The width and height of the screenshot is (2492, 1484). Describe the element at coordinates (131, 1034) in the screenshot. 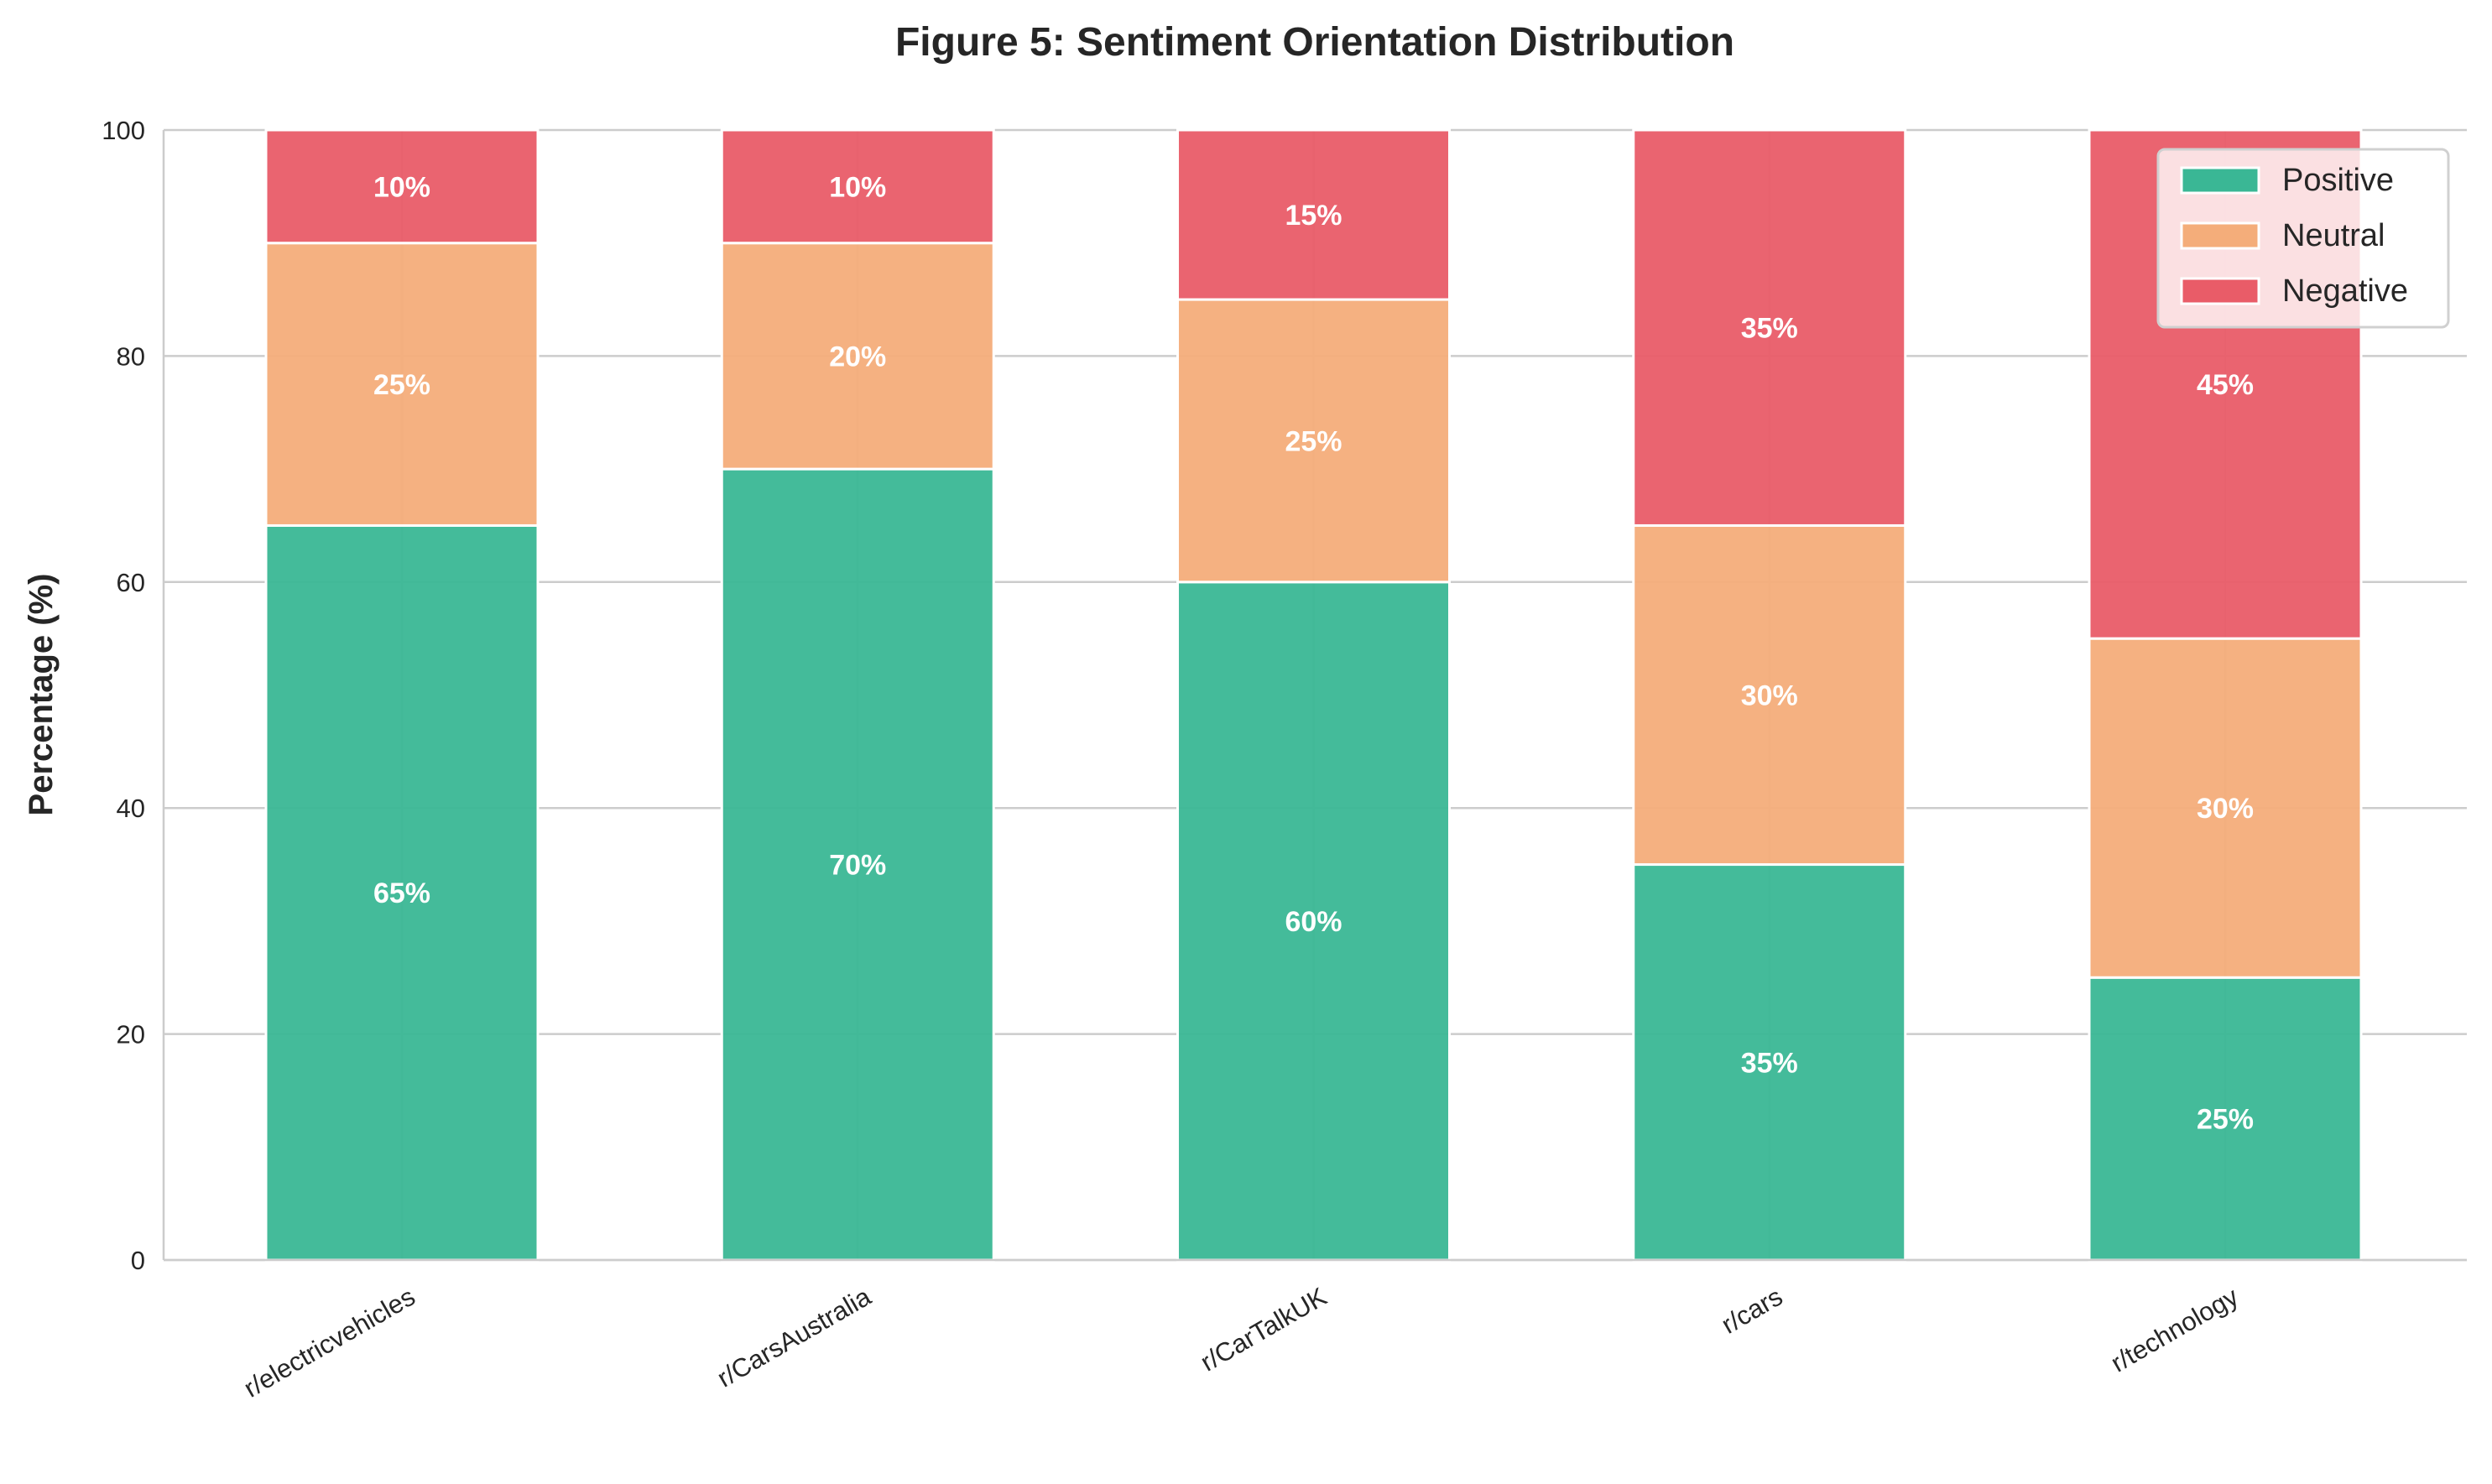

I see `y-tick-label: 20` at that location.